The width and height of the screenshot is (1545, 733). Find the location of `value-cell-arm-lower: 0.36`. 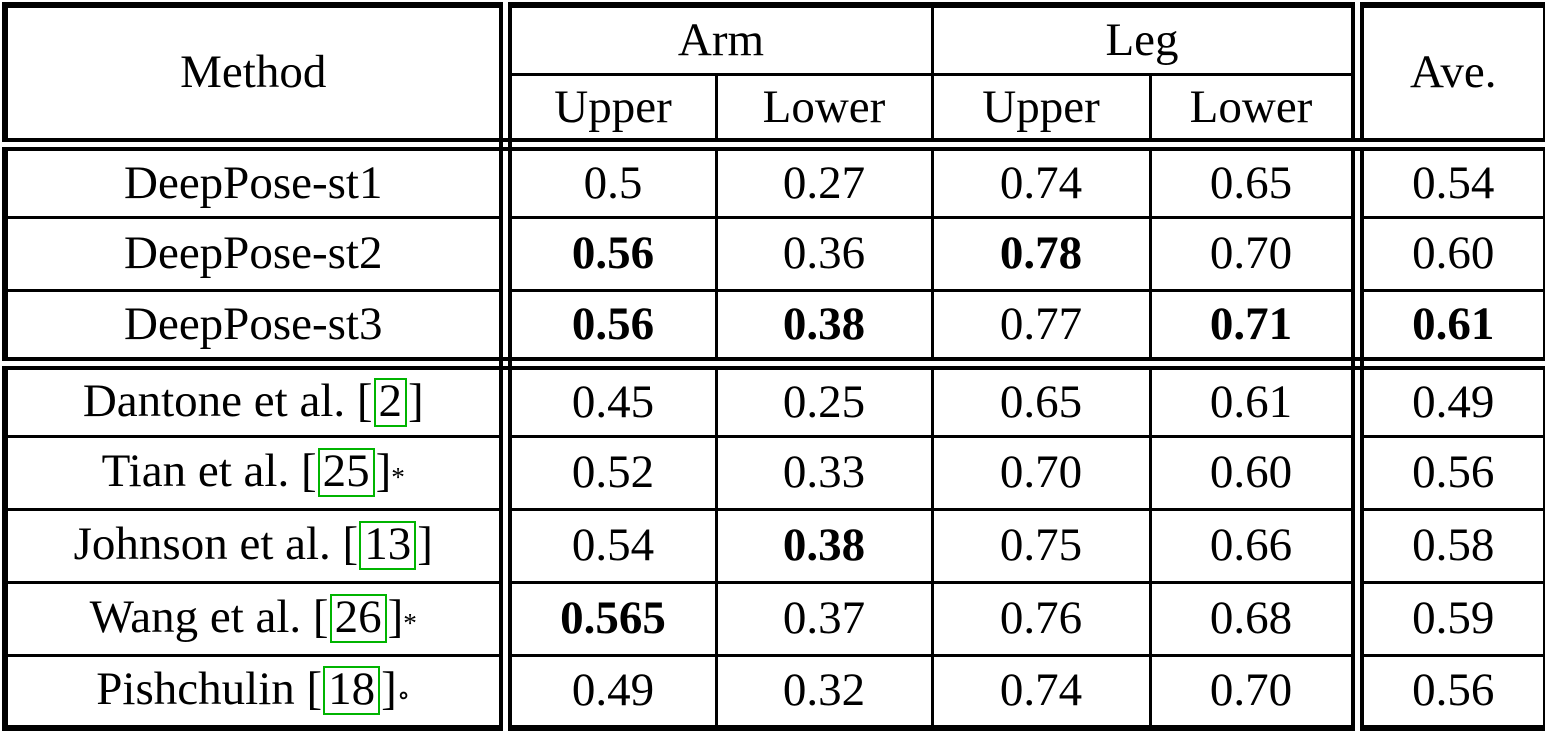

value-cell-arm-lower: 0.36 is located at coordinates (824, 253).